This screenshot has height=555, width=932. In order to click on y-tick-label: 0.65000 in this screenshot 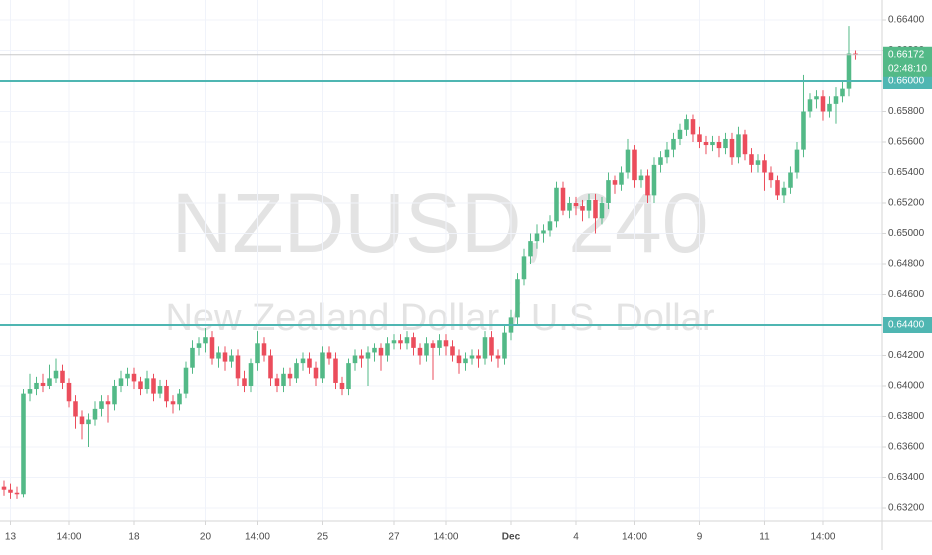, I will do `click(906, 233)`.